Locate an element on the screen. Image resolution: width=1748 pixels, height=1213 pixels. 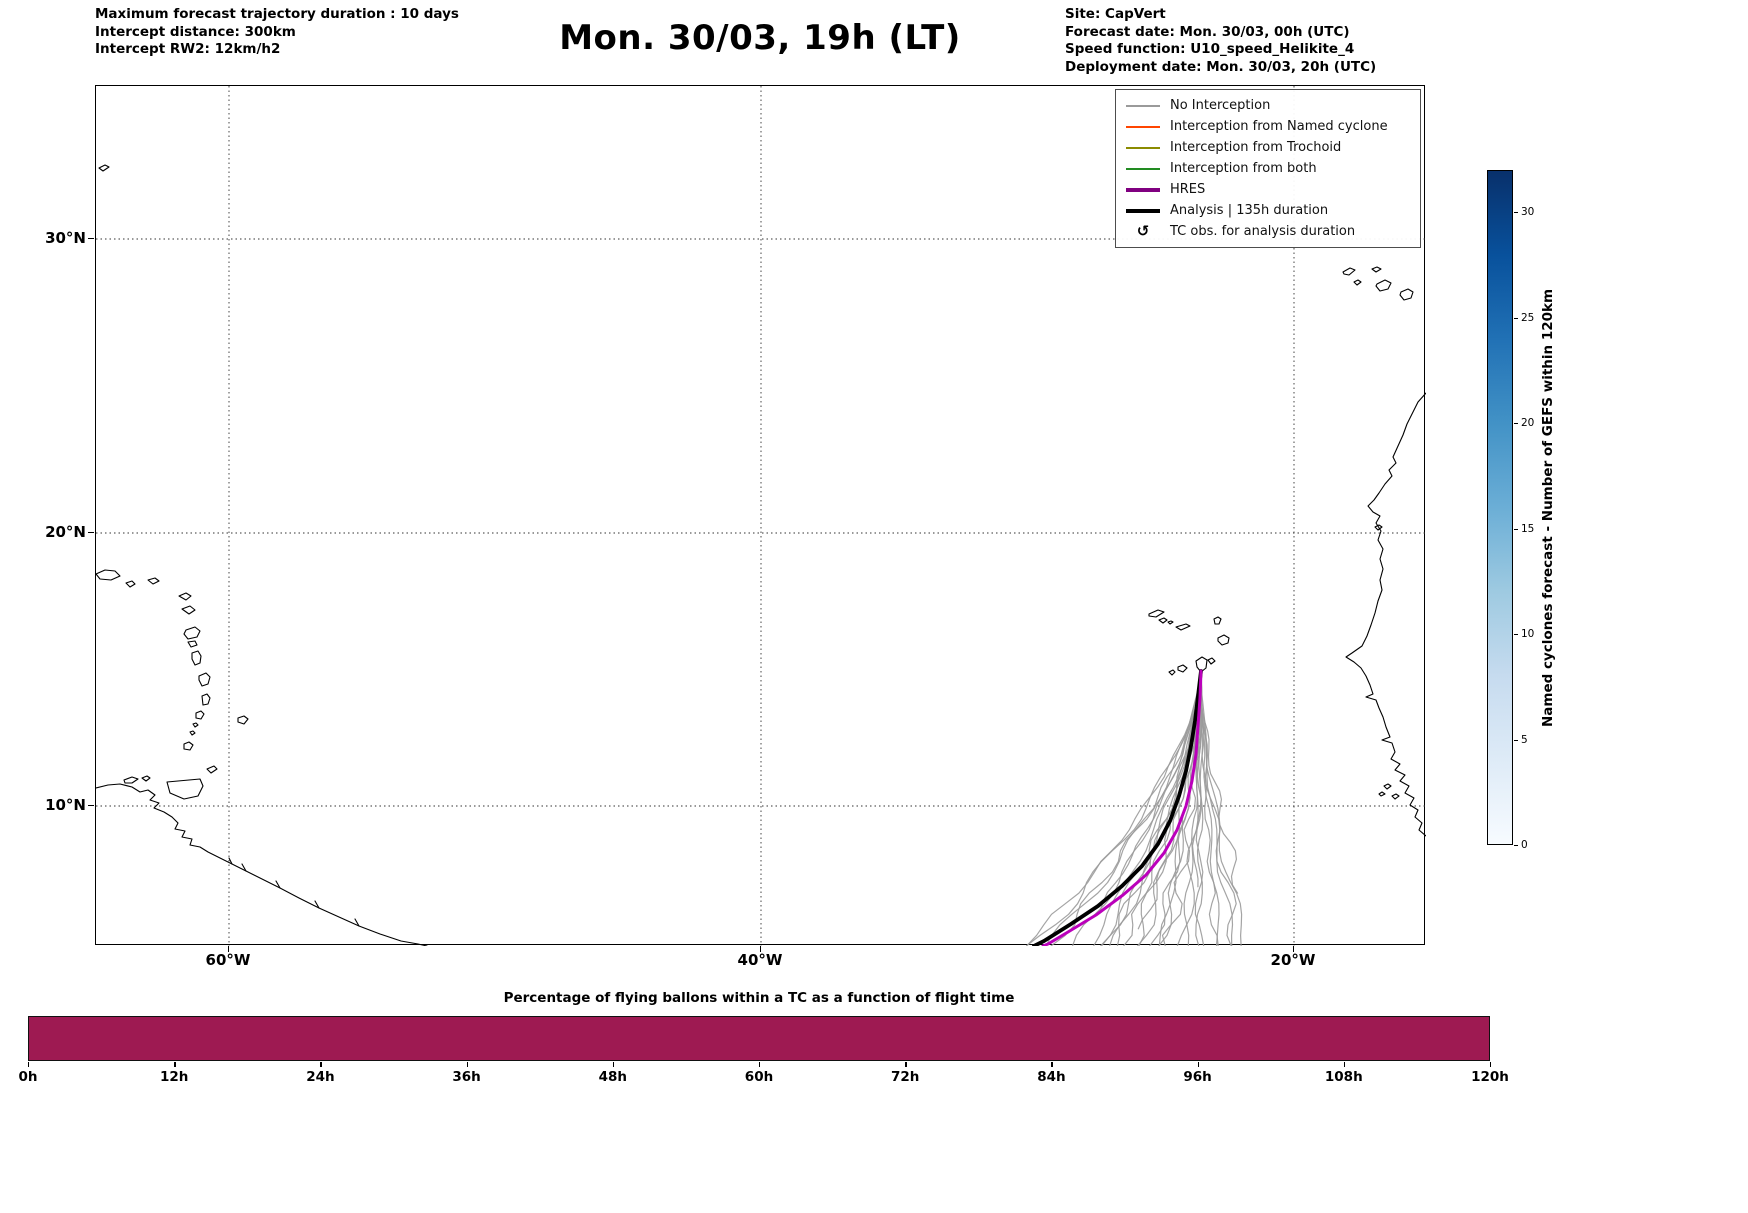
lon-tick-label: 60°W is located at coordinates (228, 960).